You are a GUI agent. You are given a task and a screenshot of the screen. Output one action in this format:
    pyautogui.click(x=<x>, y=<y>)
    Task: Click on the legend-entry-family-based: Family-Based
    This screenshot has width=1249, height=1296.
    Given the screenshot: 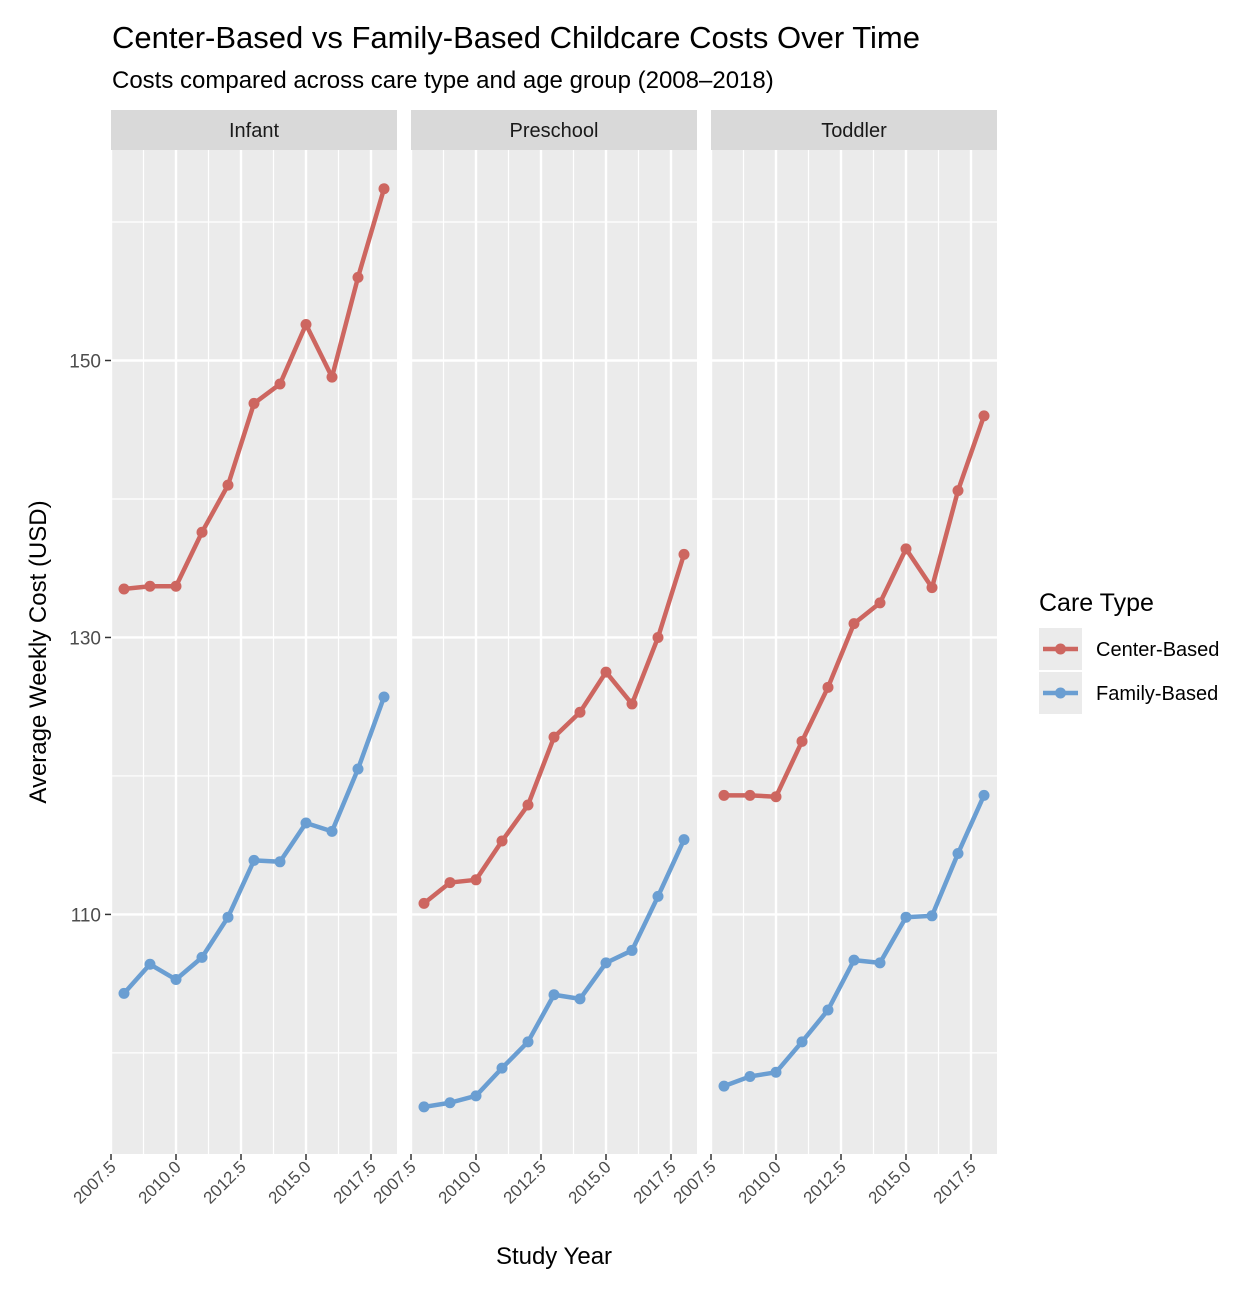 What is the action you would take?
    pyautogui.click(x=1128, y=693)
    